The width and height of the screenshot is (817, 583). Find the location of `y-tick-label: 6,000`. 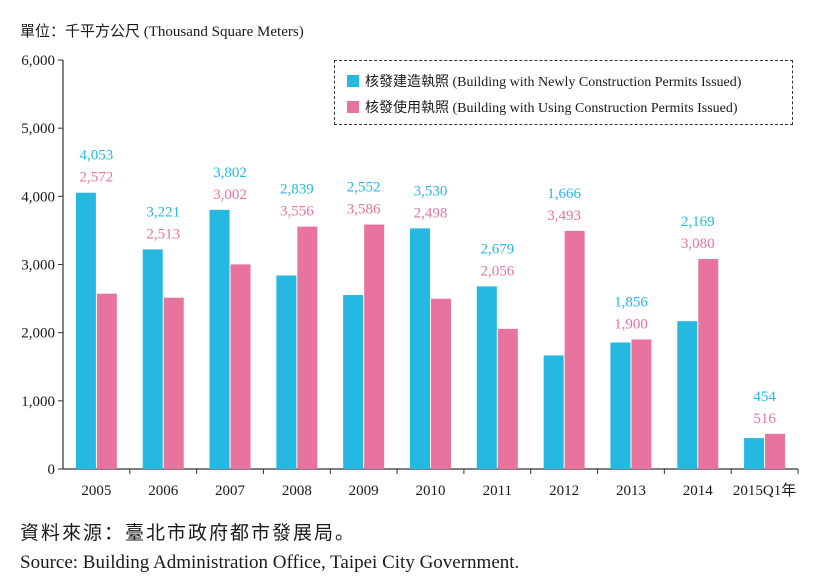

y-tick-label: 6,000 is located at coordinates (38, 61).